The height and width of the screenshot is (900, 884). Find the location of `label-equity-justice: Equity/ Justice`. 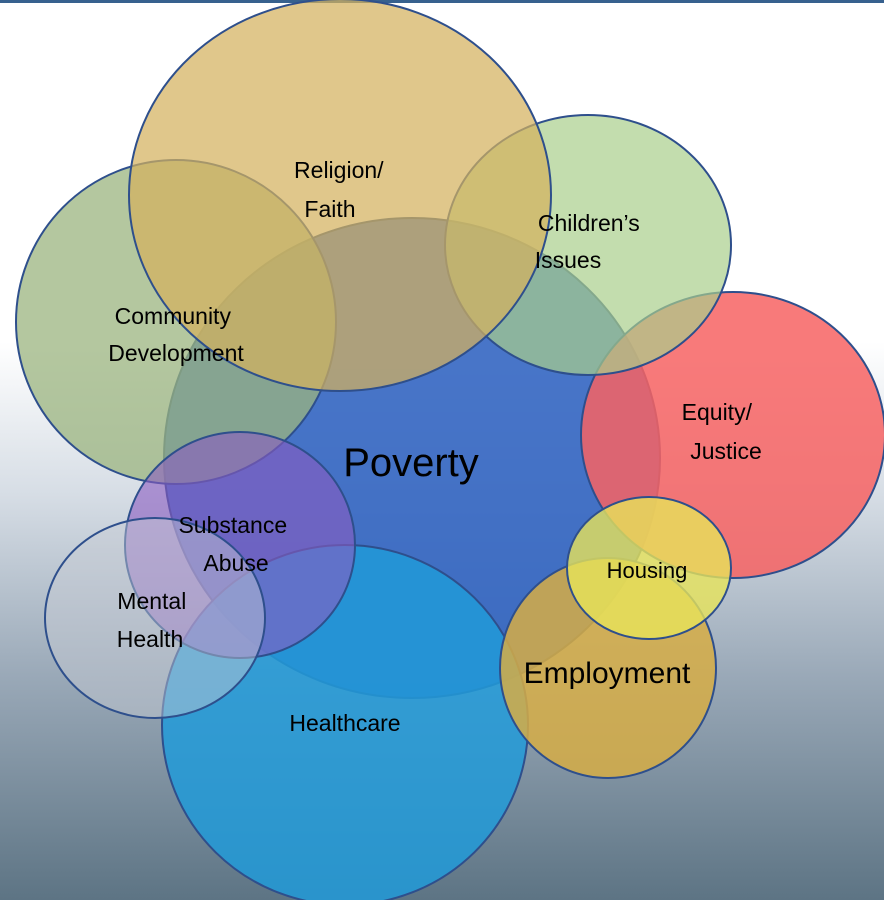

label-equity-justice: Equity/ Justice is located at coordinates (722, 431).